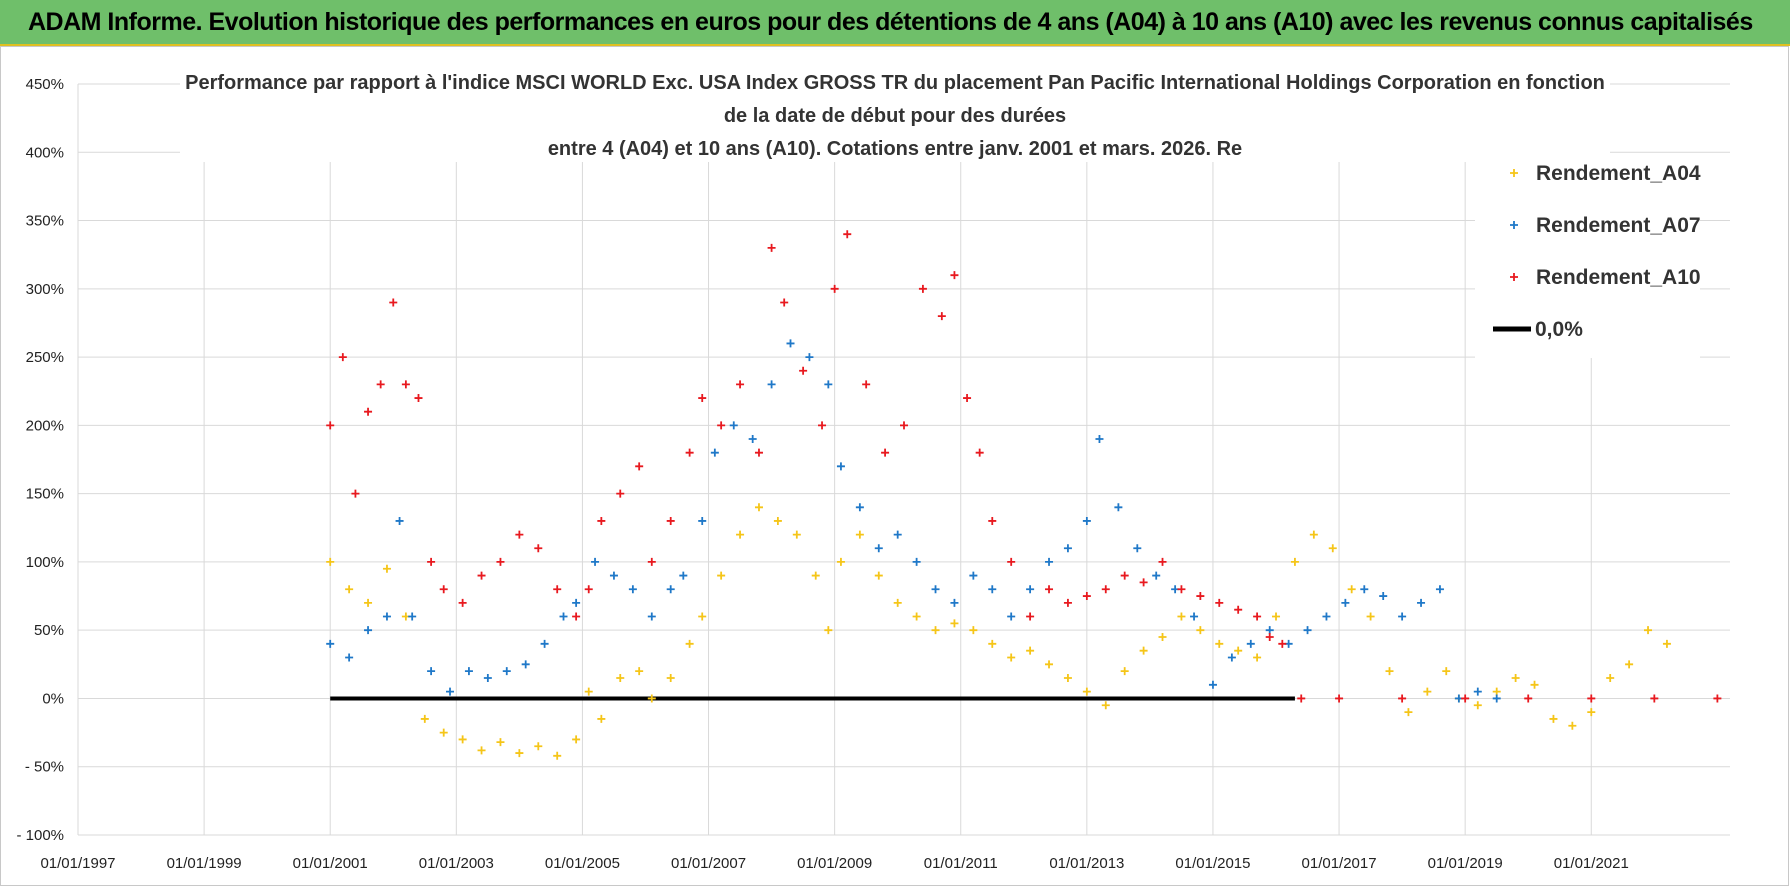  I want to click on legend-label: Rendement_A10, so click(1618, 277).